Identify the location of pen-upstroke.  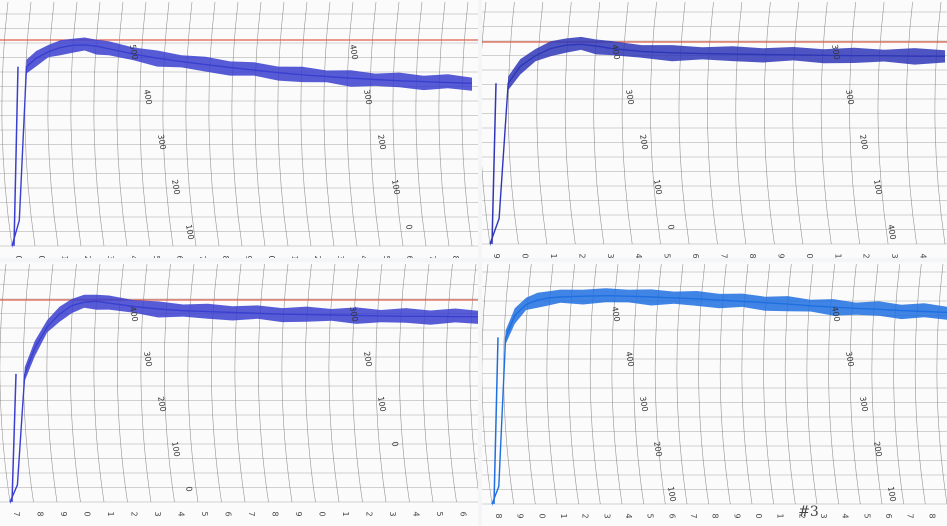
(494, 164).